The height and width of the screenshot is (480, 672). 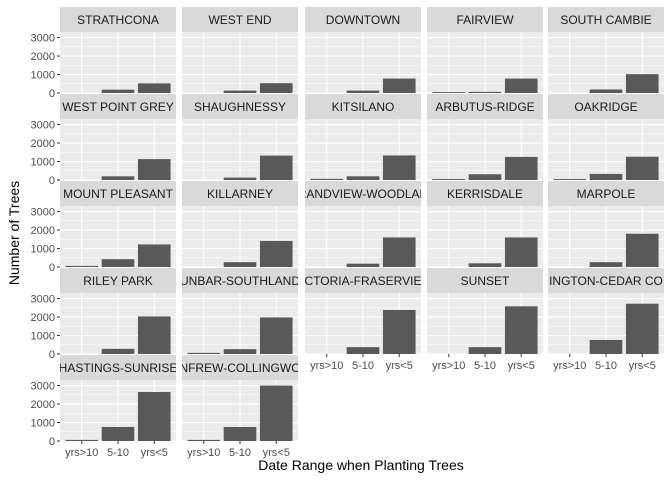 What do you see at coordinates (118, 20) in the screenshot?
I see `facet-strip-label: STRATHCONA` at bounding box center [118, 20].